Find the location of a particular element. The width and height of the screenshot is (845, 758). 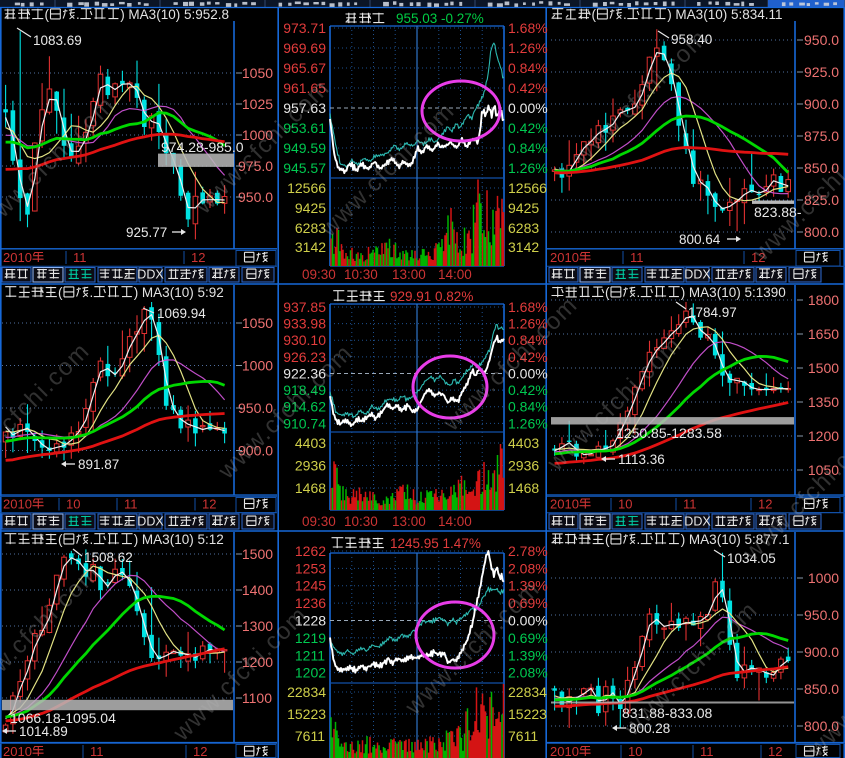

svg-text: 957.63 is located at coordinates (304, 108).